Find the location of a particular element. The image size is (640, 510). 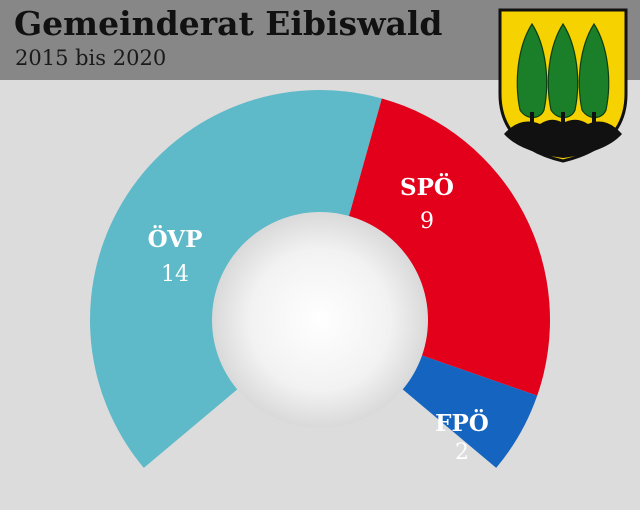

slice-value-FPÖ: 2 is located at coordinates (462, 452).